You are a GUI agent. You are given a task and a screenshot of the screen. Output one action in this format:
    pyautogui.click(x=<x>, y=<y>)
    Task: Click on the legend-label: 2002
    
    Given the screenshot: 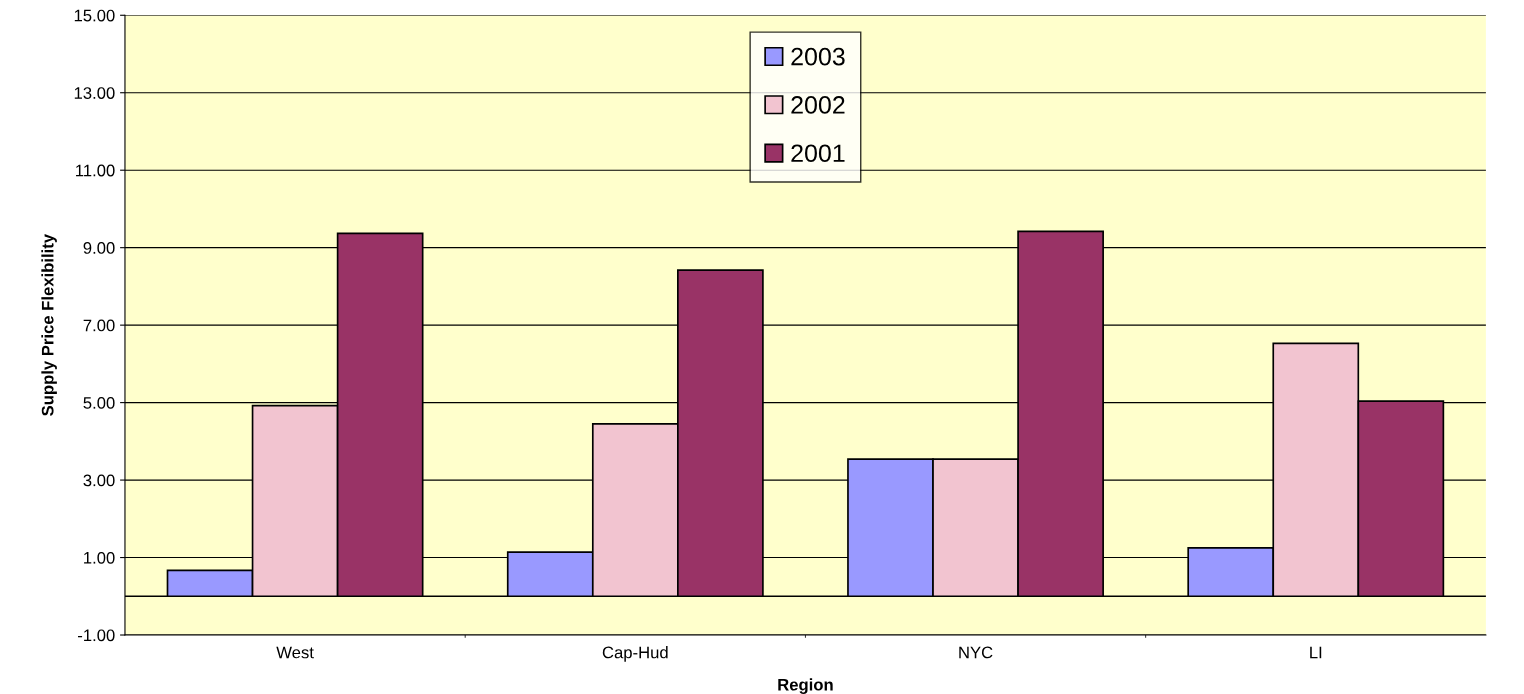 What is the action you would take?
    pyautogui.click(x=818, y=105)
    